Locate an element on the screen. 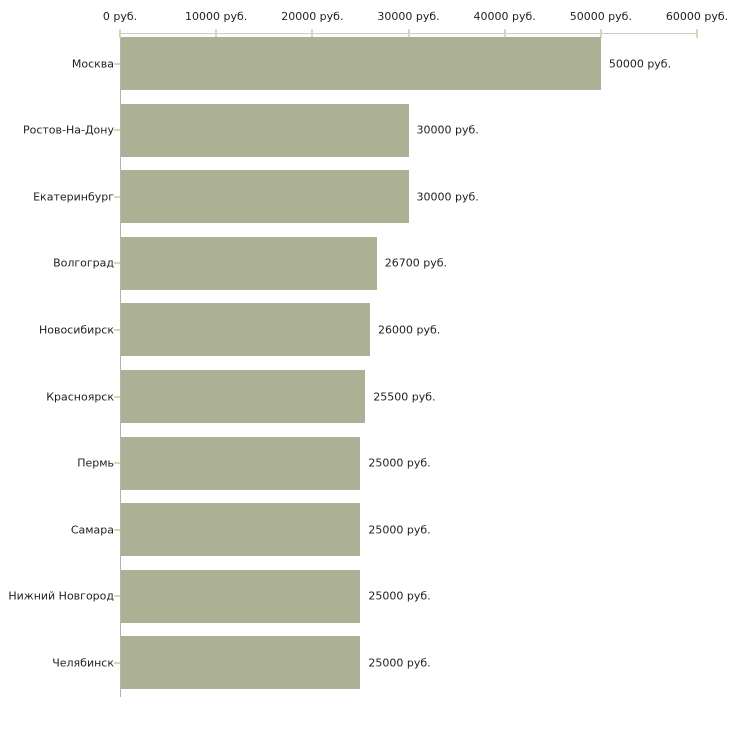  value-label: 50000 руб. is located at coordinates (640, 63).